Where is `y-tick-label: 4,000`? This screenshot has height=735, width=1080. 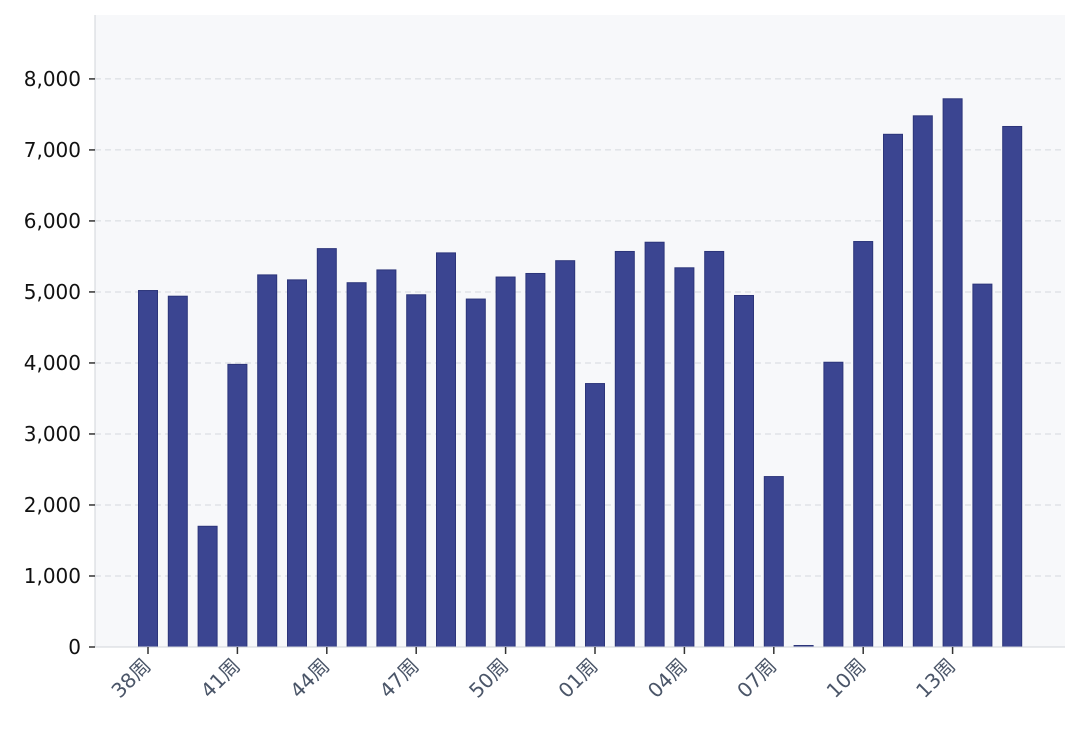
y-tick-label: 4,000 is located at coordinates (52, 363).